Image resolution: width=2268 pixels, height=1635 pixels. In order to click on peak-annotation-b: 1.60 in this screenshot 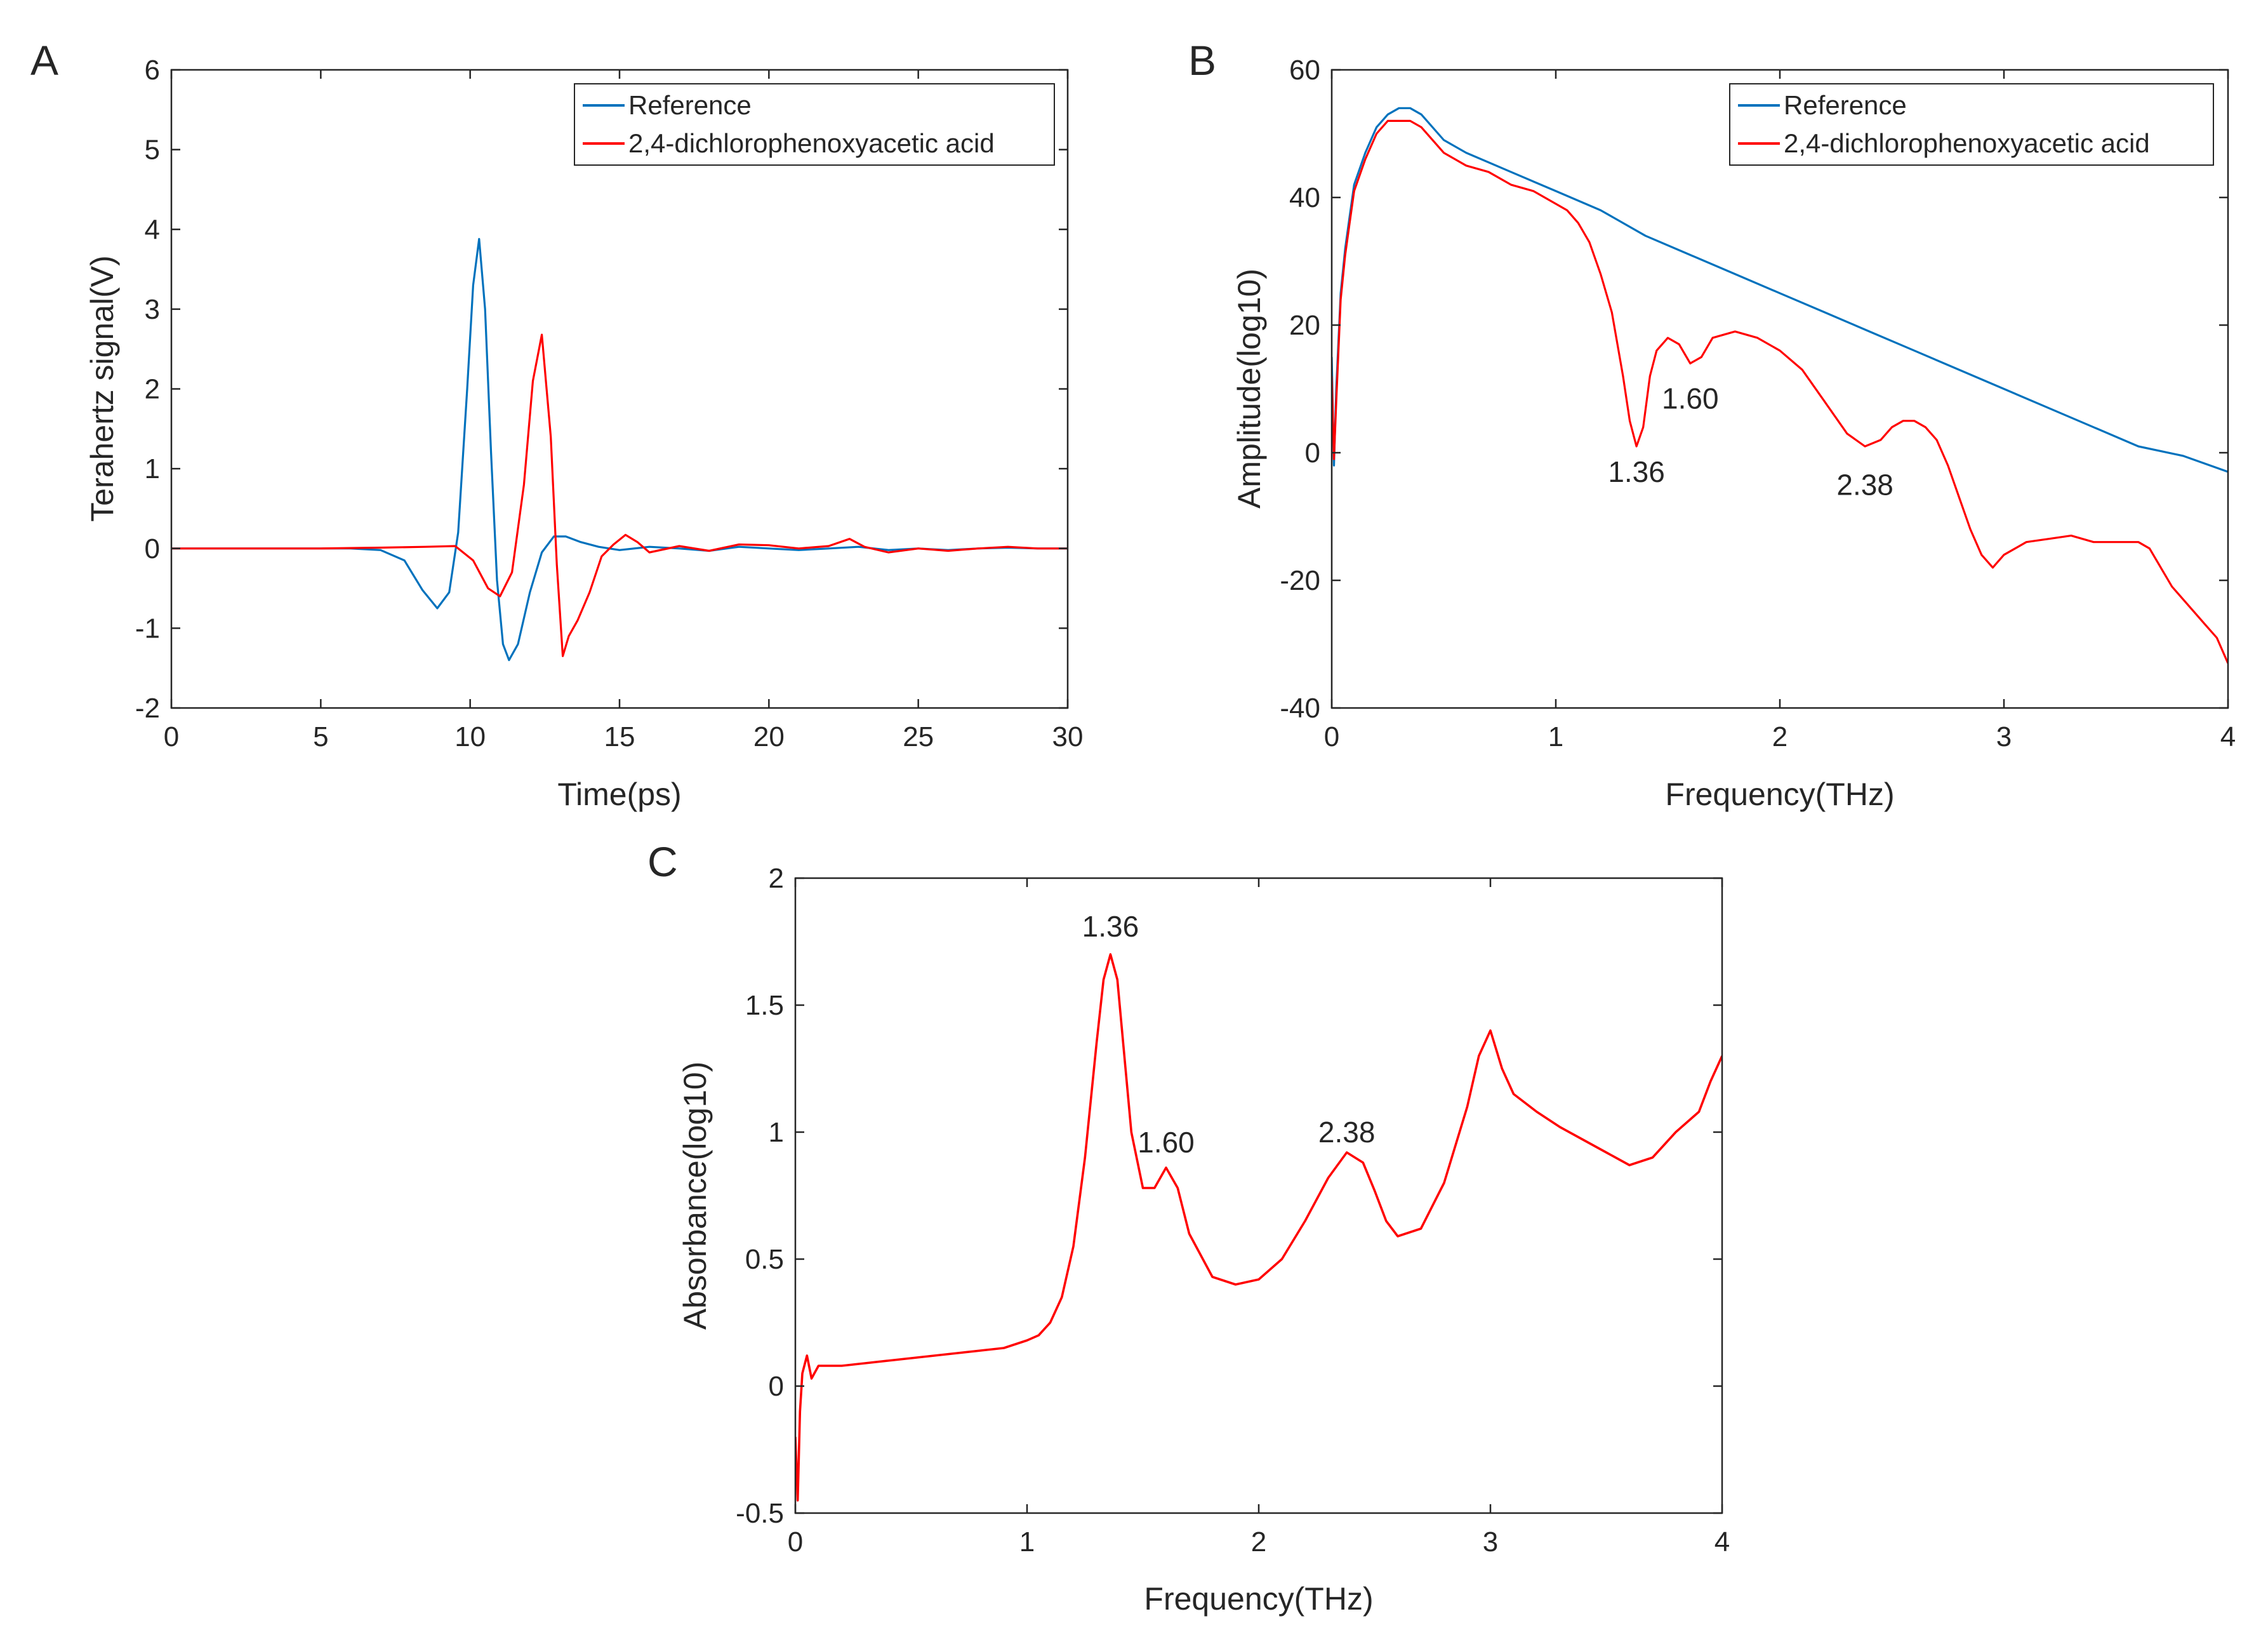, I will do `click(1690, 398)`.